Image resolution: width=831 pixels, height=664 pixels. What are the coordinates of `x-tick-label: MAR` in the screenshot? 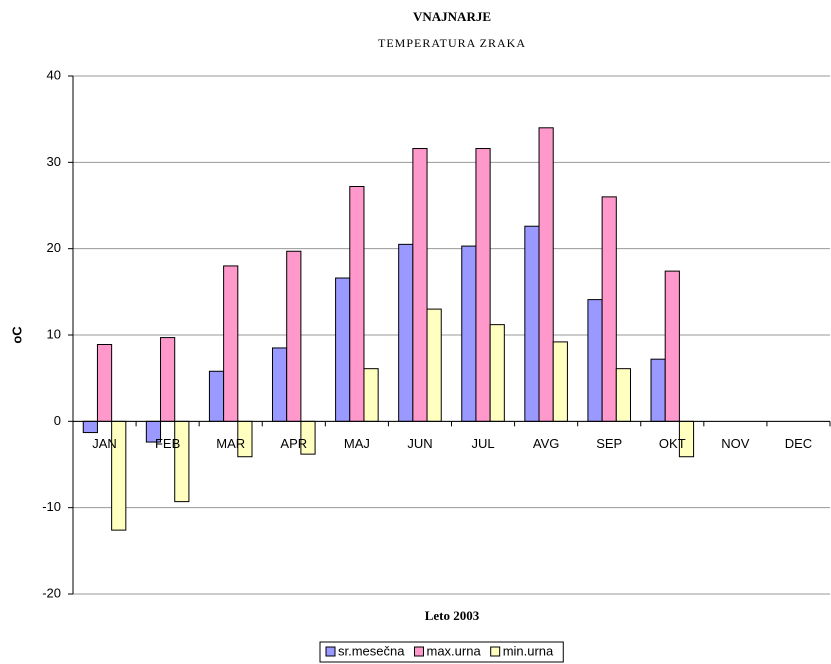 It's located at (230, 443).